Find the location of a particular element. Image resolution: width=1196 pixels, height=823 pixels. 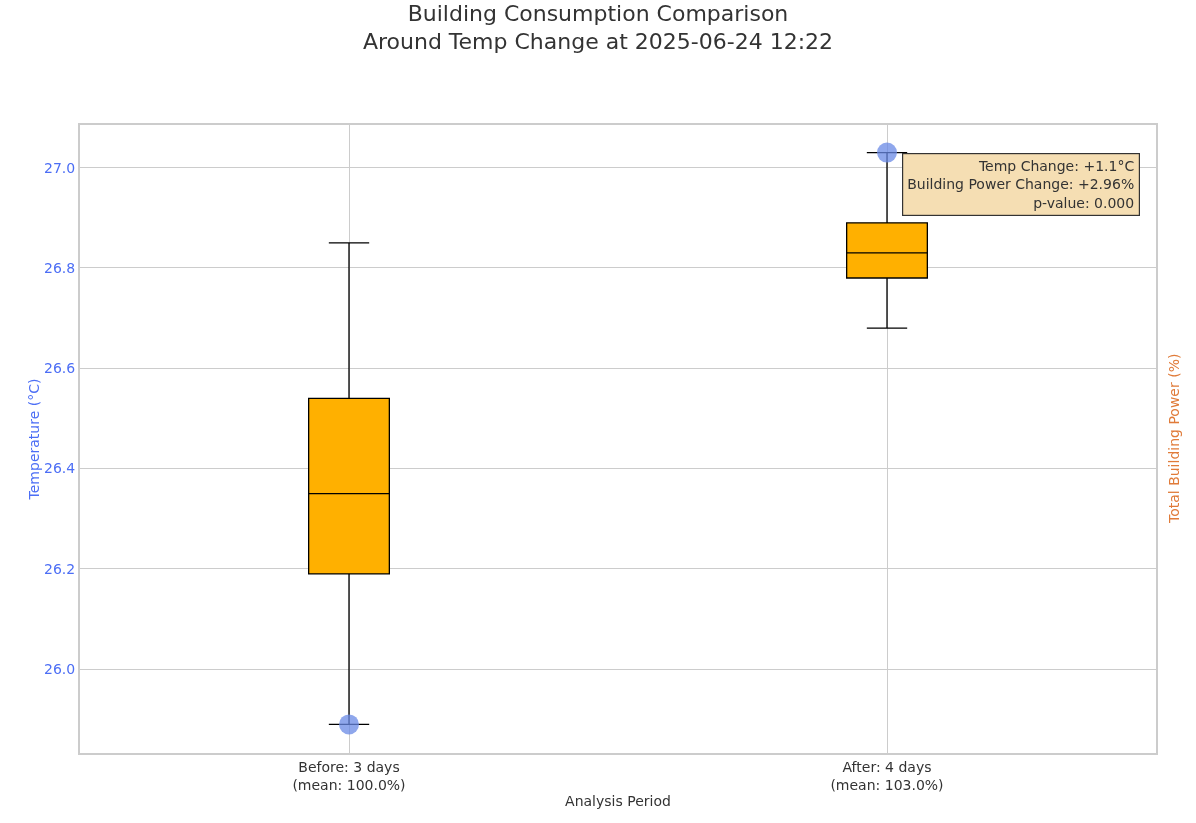

y-axis-title: Temperature (°C) is located at coordinates (34, 439).